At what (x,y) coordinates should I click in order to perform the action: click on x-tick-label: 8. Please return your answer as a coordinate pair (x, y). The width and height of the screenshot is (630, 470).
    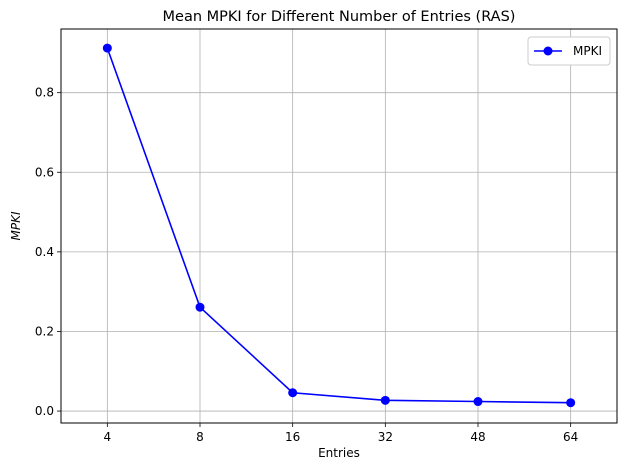
    Looking at the image, I should click on (200, 437).